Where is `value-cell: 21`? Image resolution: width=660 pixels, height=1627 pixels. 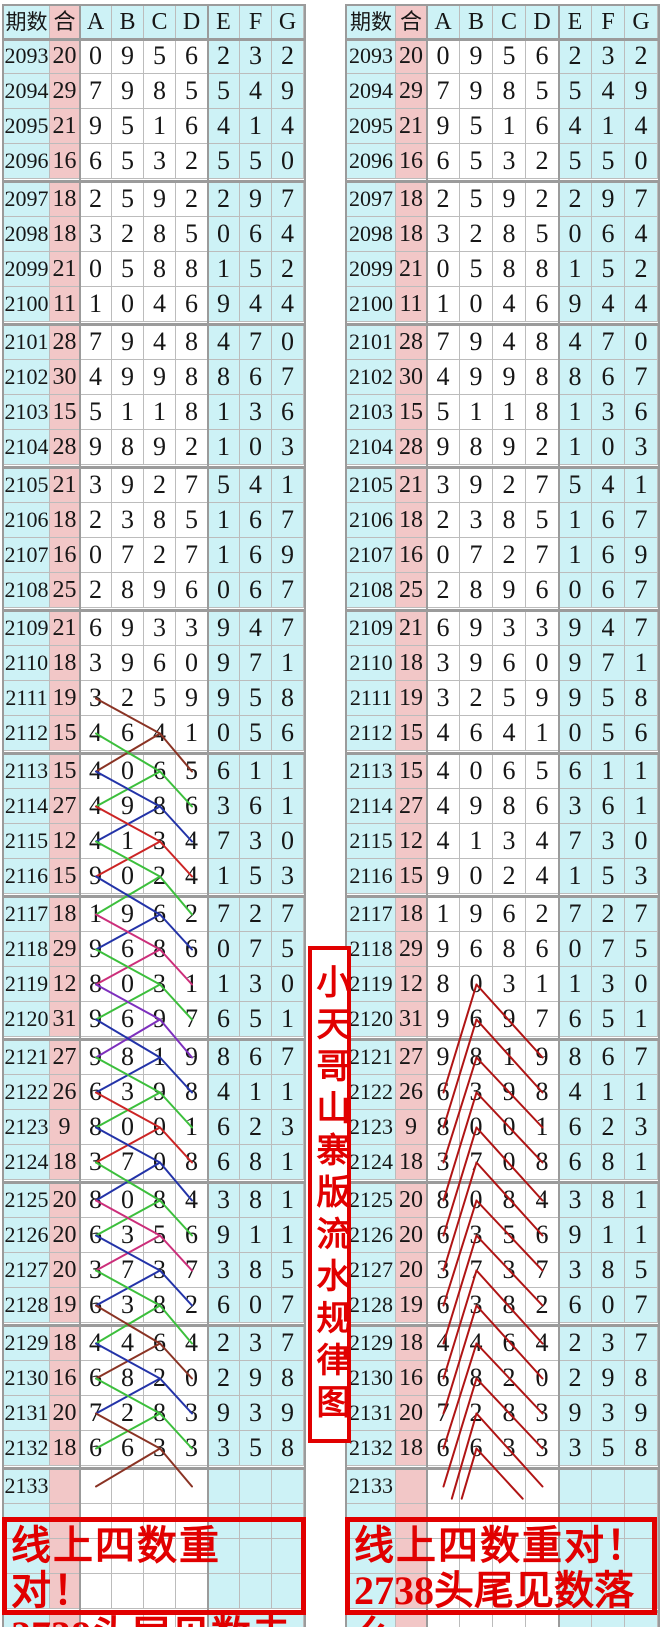
value-cell: 21 is located at coordinates (65, 485).